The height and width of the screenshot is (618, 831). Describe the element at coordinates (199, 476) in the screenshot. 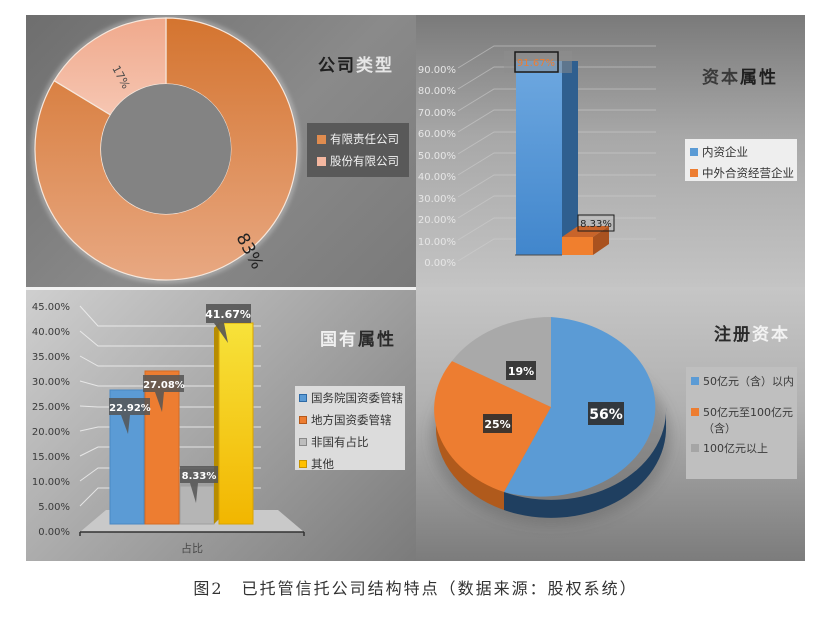

I see `svg-text: 8.33%` at that location.